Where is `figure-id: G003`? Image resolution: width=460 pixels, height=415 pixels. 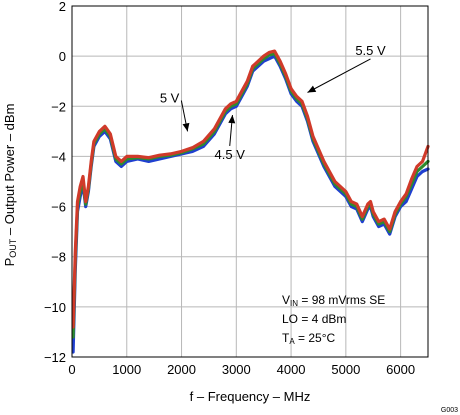
figure-id: G003 is located at coordinates (449, 410).